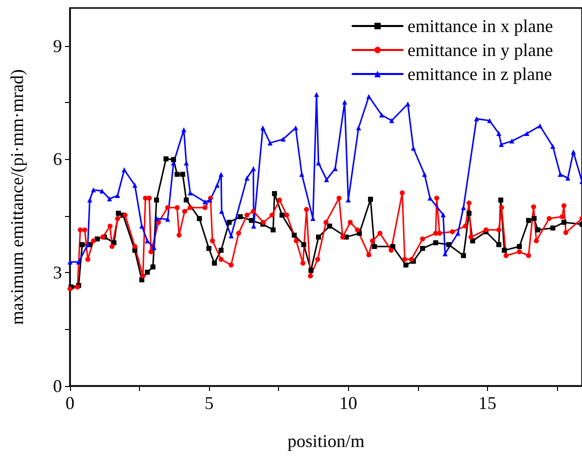  What do you see at coordinates (348, 403) in the screenshot?
I see `x-tick-label: 10` at bounding box center [348, 403].